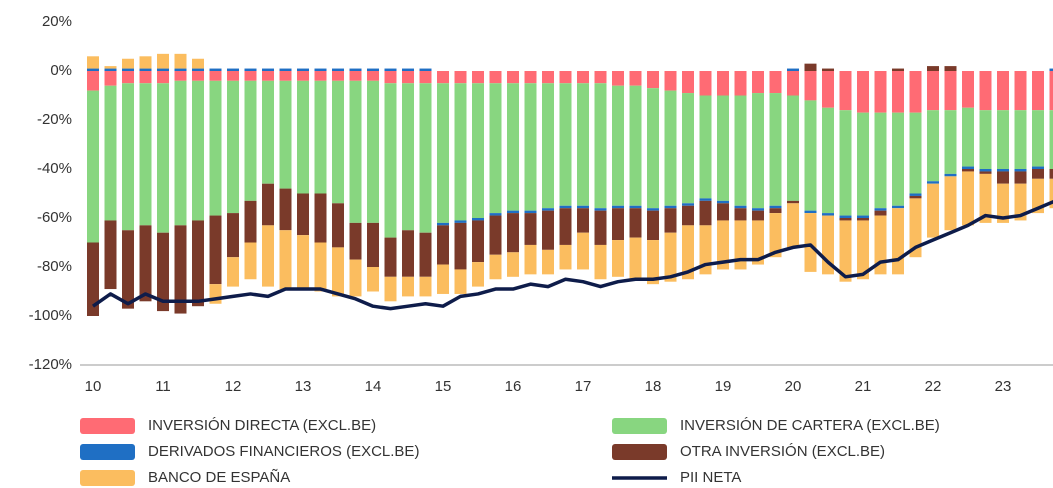 The height and width of the screenshot is (488, 1053). What do you see at coordinates (283, 451) in the screenshot?
I see `legend-label: DERIVADOS FINANCIEROS (EXCL.BE)` at bounding box center [283, 451].